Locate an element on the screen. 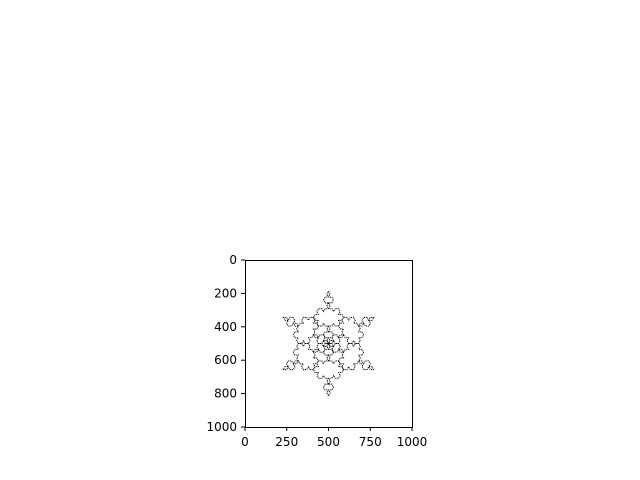 This screenshot has height=480, width=640. x-tick-label: 250 is located at coordinates (286, 442).